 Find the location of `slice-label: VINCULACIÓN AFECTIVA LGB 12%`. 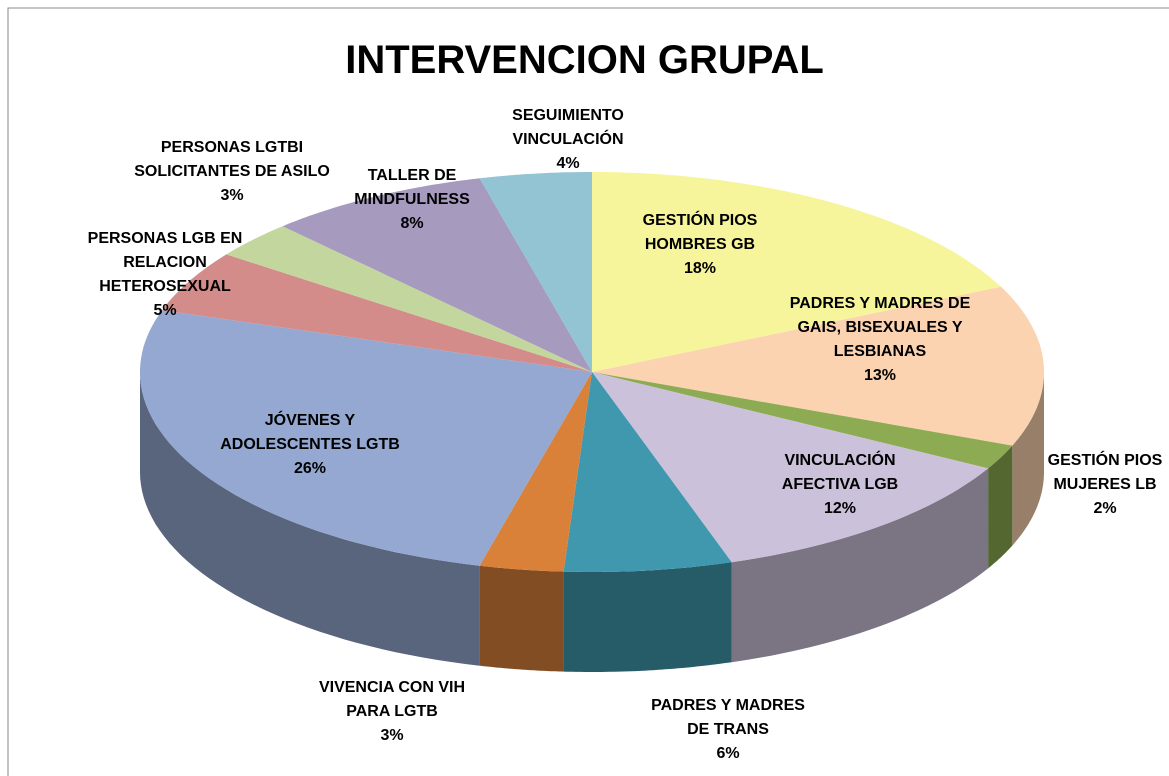

slice-label: VINCULACIÓN AFECTIVA LGB 12% is located at coordinates (840, 485).